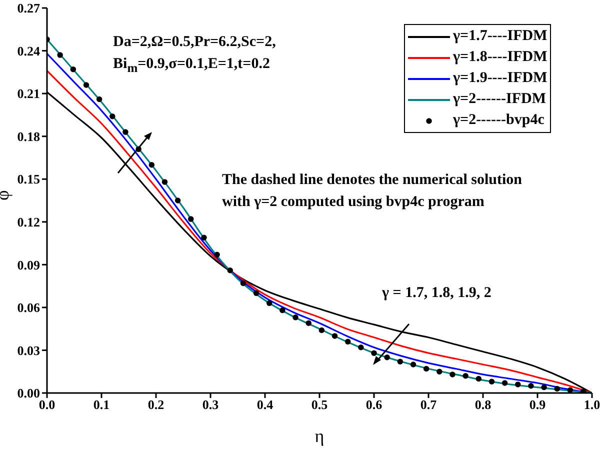 The image size is (603, 452). I want to click on y-tick-label: 0.03, so click(28, 350).